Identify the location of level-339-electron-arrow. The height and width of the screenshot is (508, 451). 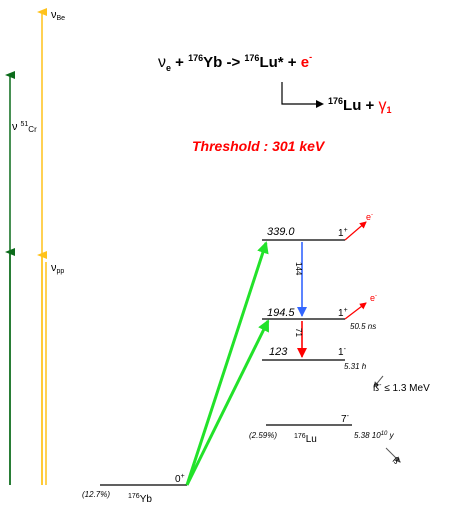
(355, 231).